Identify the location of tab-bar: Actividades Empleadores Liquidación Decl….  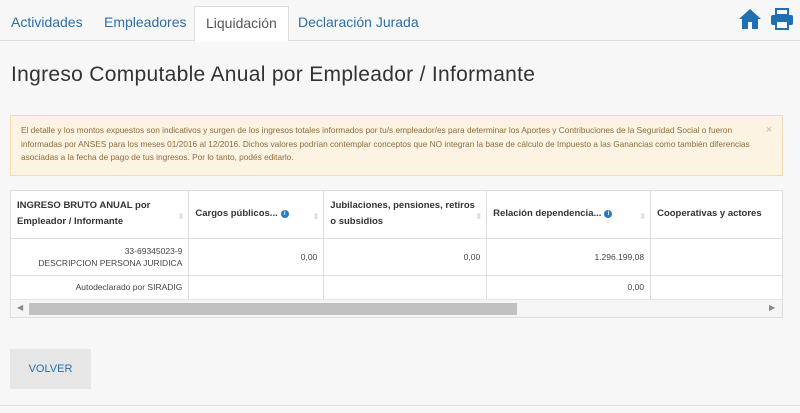
(400, 21).